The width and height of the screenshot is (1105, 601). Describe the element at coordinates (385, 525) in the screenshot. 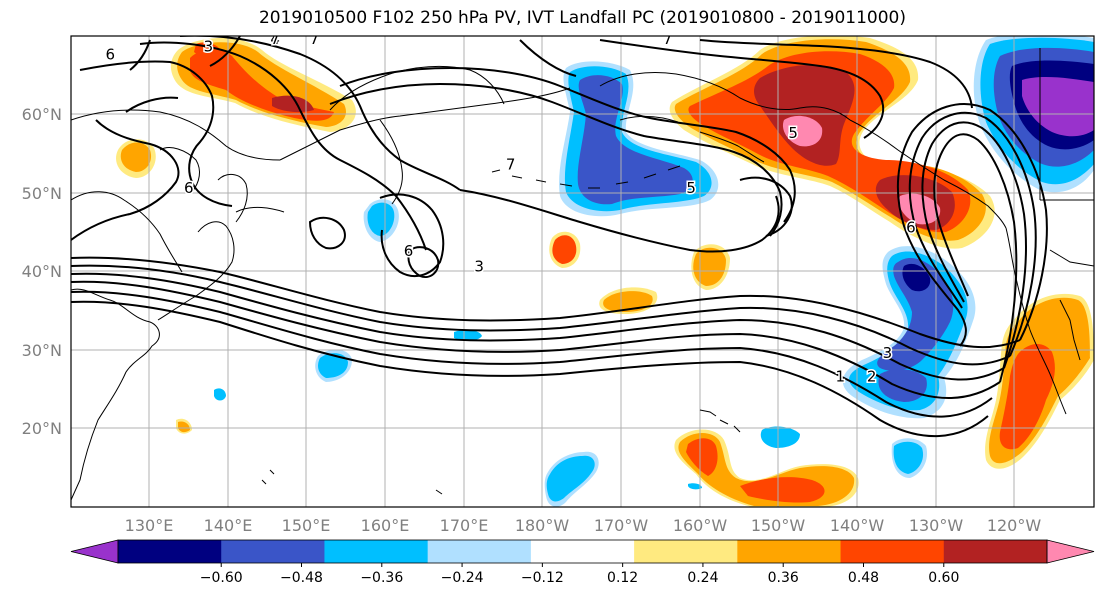

I see `lon-label-160e: 160°E` at that location.